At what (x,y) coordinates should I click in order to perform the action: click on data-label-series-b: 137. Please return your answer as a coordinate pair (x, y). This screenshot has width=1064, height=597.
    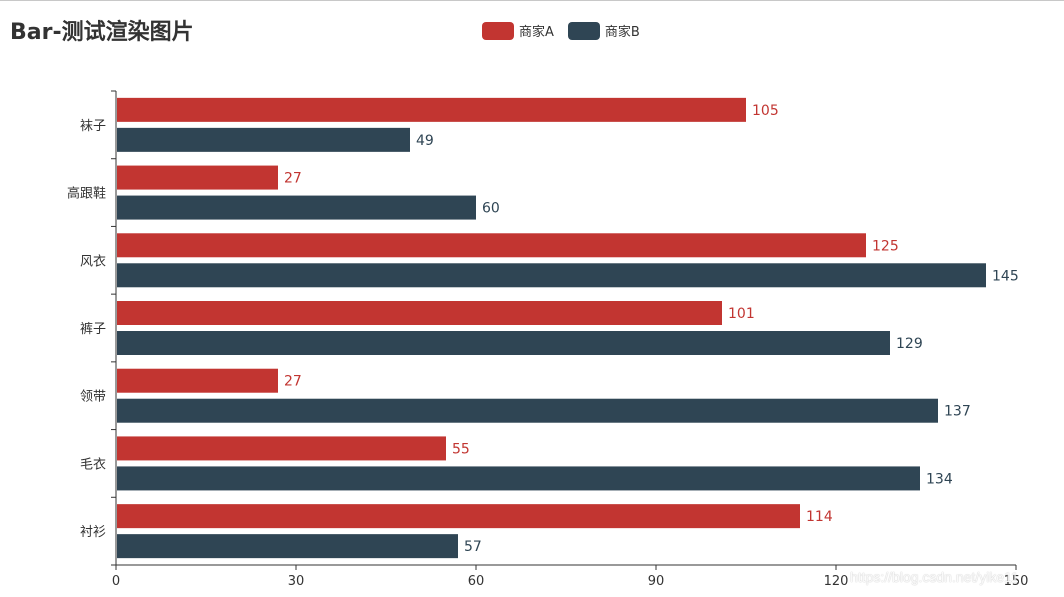
    Looking at the image, I should click on (957, 412).